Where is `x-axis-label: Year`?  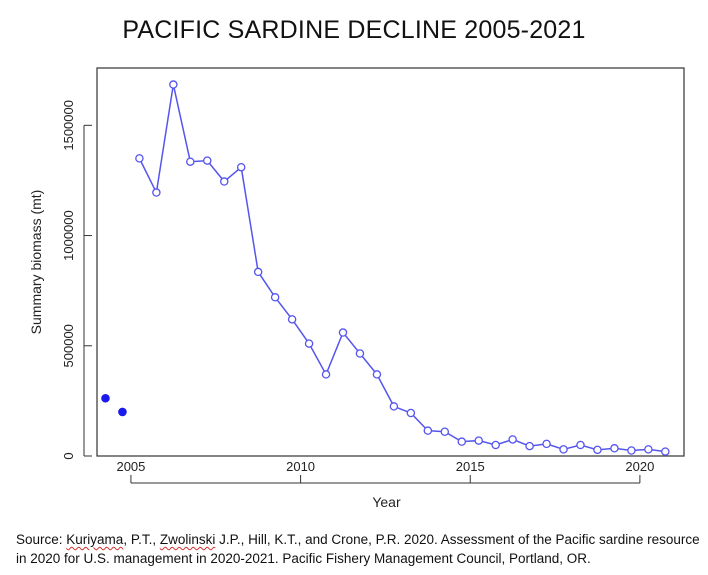
x-axis-label: Year is located at coordinates (386, 502).